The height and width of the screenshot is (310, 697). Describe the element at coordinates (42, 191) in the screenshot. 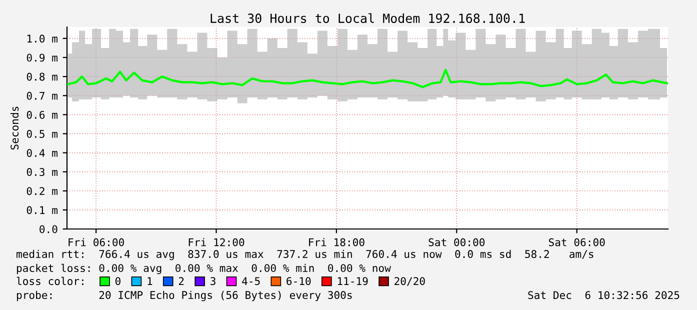

I see `y-tick-label: 0.2 m` at that location.